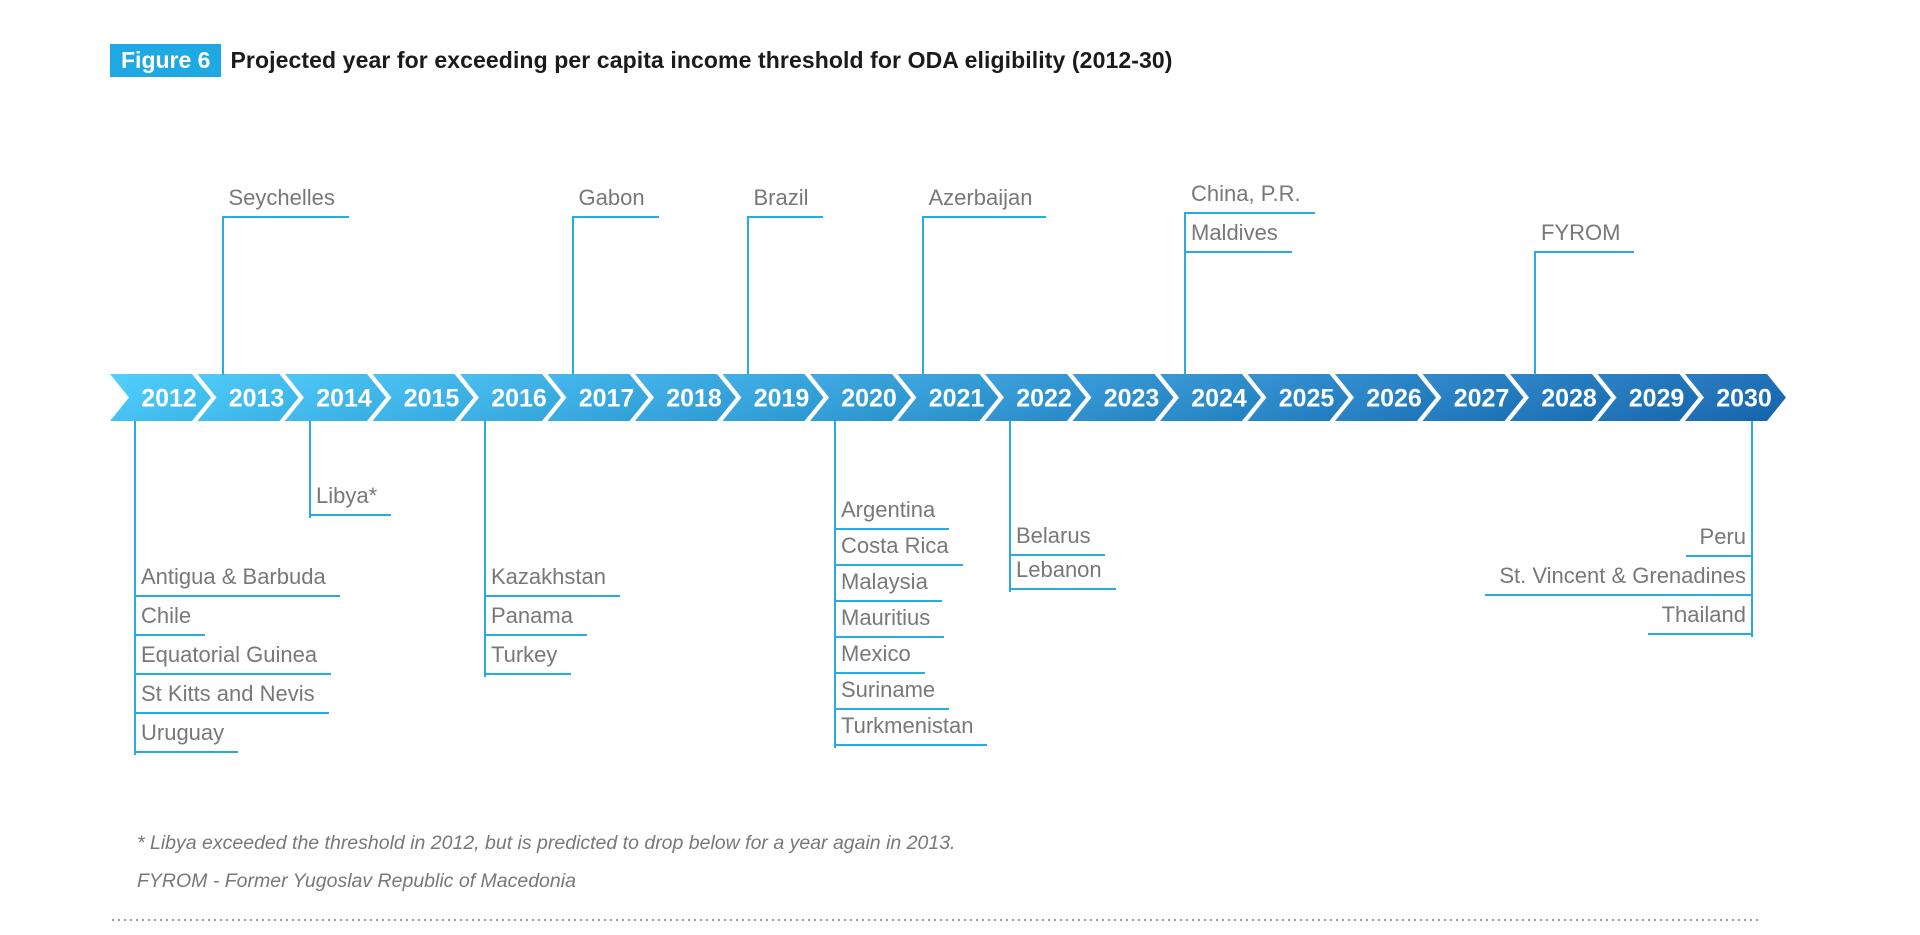 The height and width of the screenshot is (935, 1920). Describe the element at coordinates (1569, 399) in the screenshot. I see `year-label-2028: 2028` at that location.